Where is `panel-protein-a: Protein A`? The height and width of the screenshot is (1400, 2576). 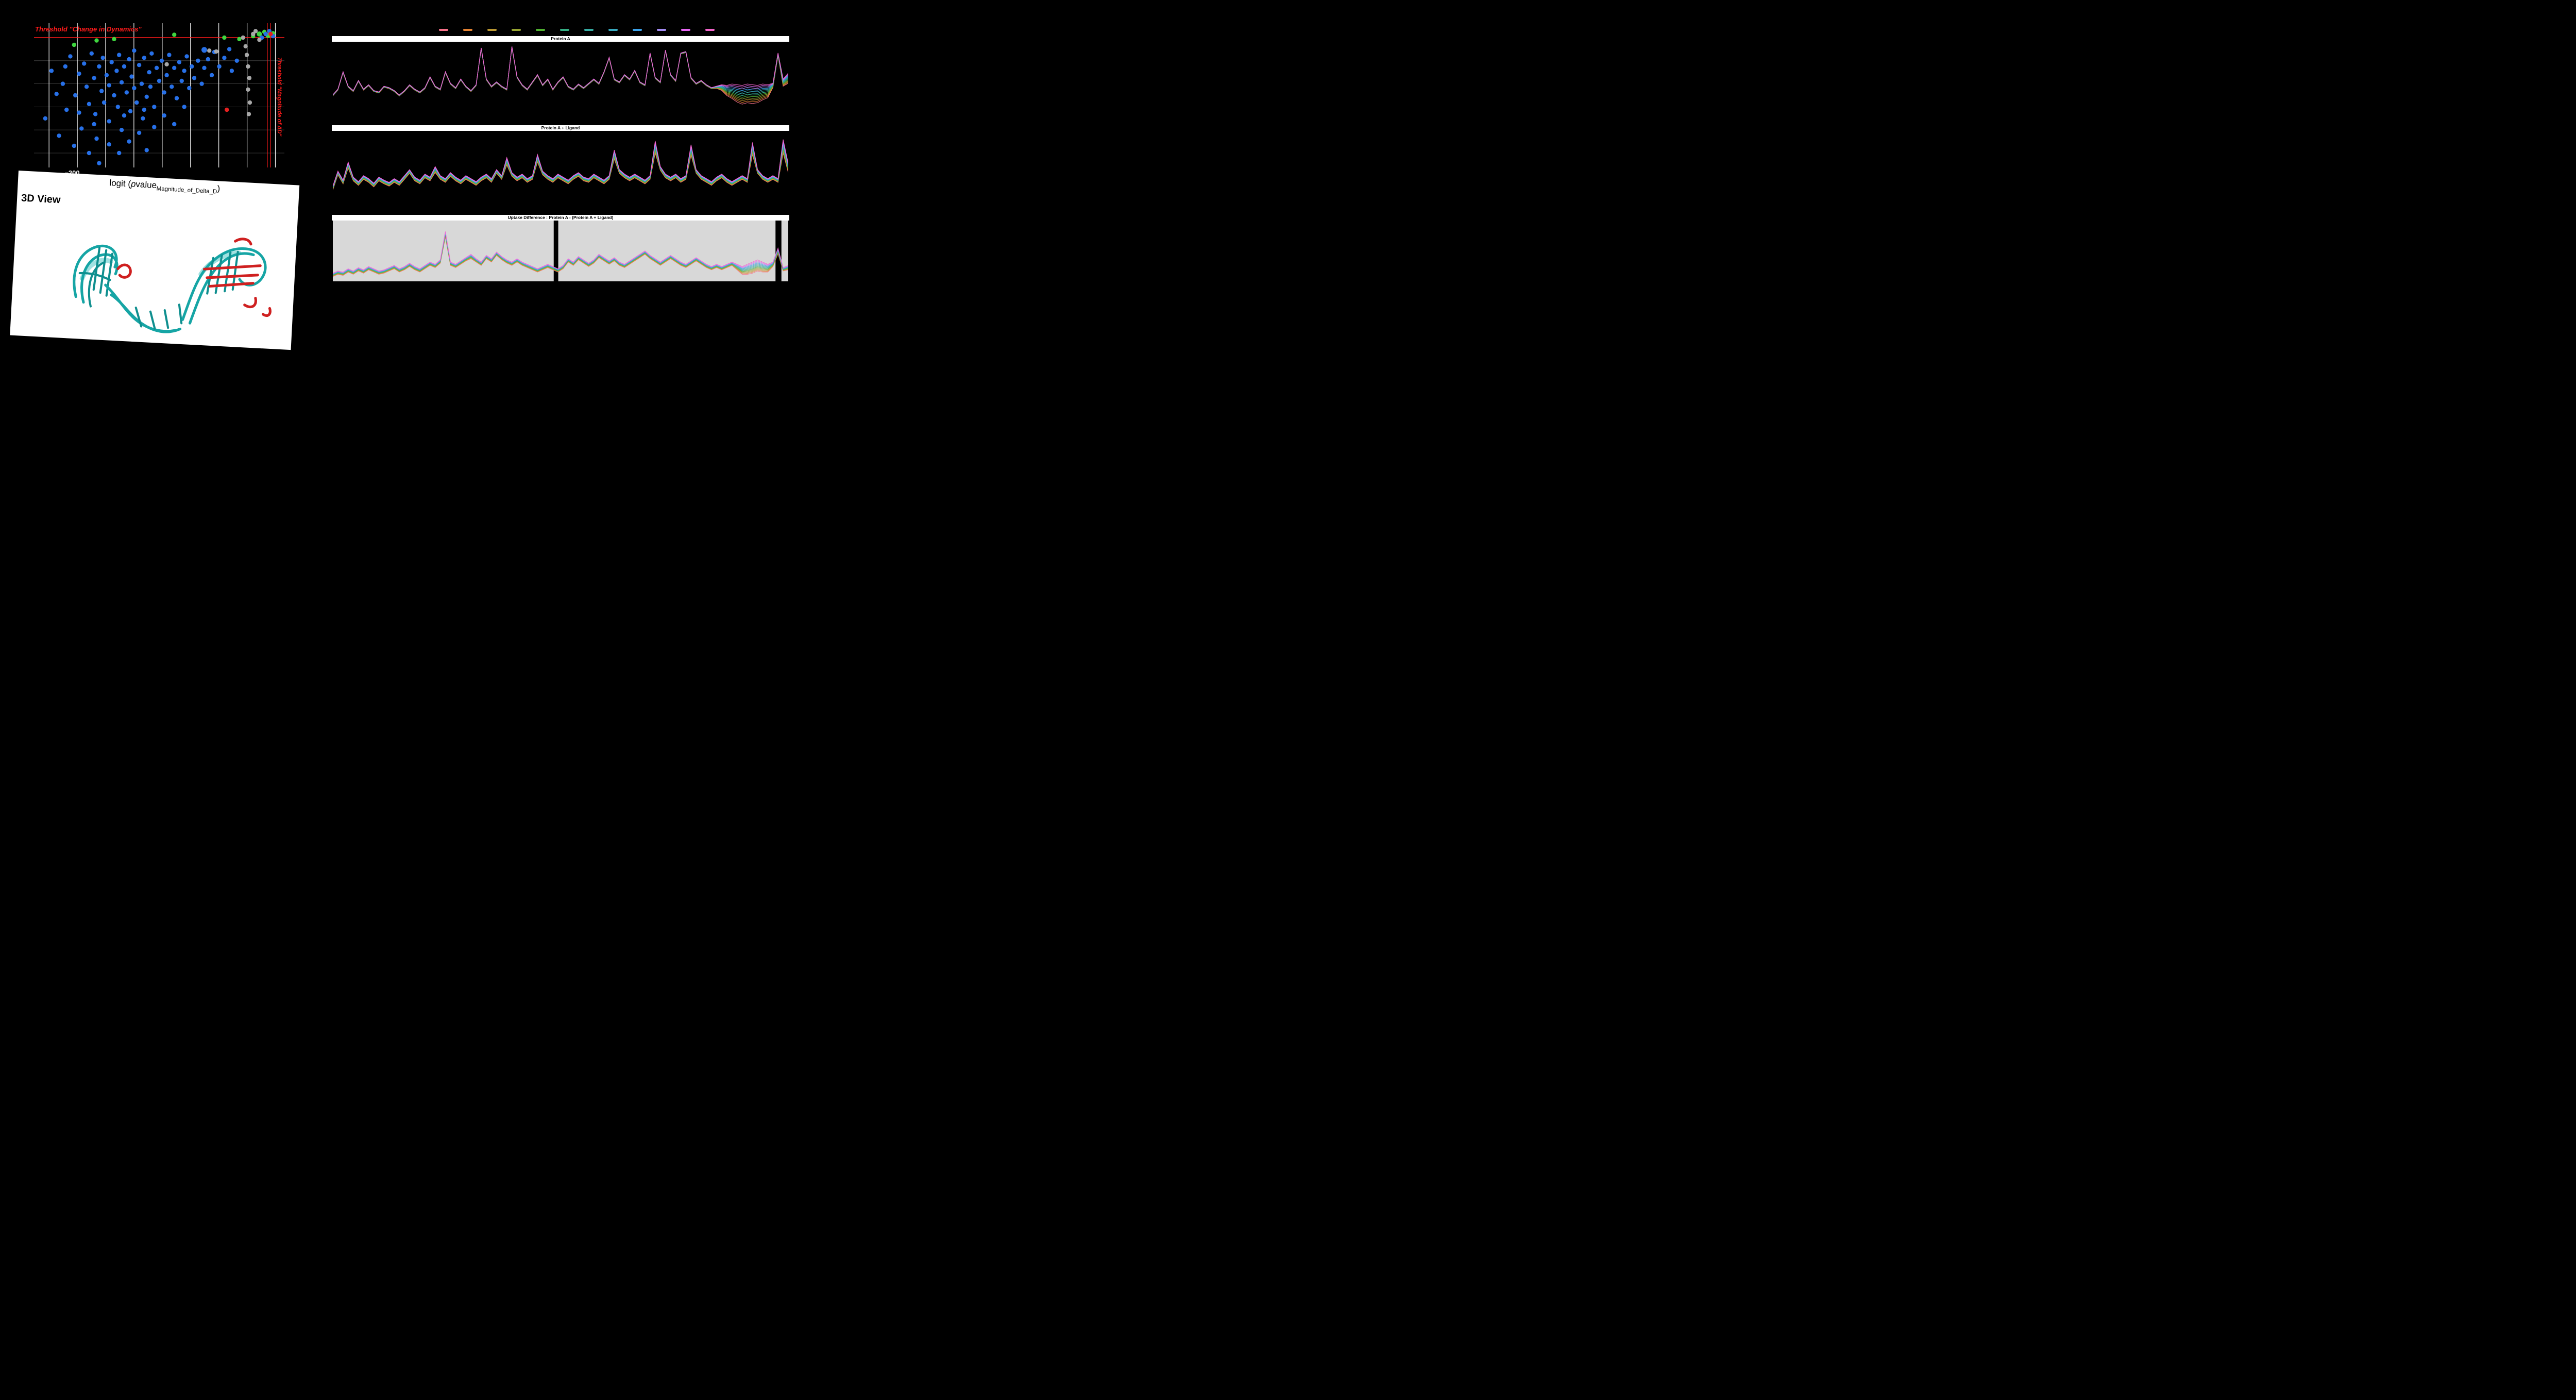 panel-protein-a: Protein A is located at coordinates (560, 77).